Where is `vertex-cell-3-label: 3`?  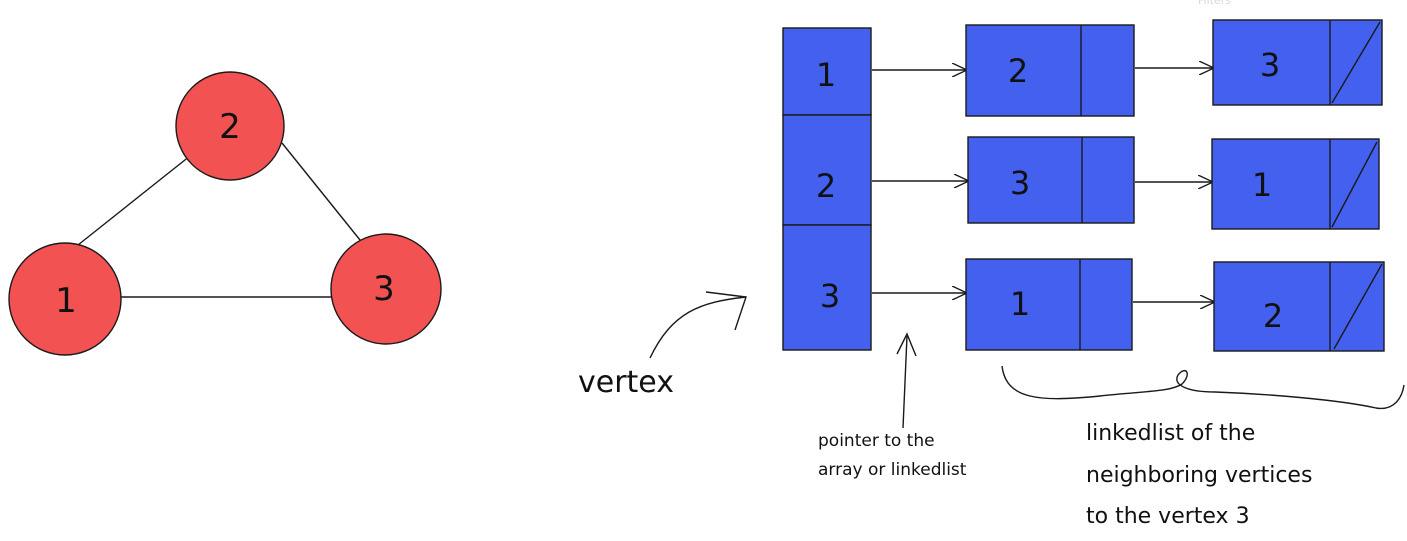
vertex-cell-3-label: 3 is located at coordinates (830, 296).